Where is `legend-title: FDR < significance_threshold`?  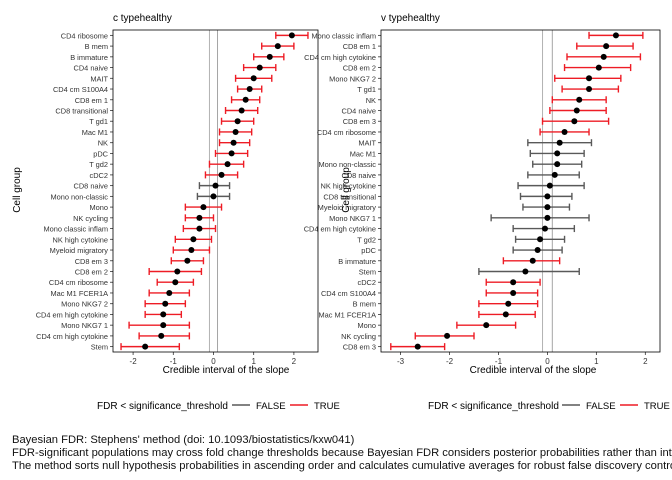 legend-title: FDR < significance_threshold is located at coordinates (493, 406).